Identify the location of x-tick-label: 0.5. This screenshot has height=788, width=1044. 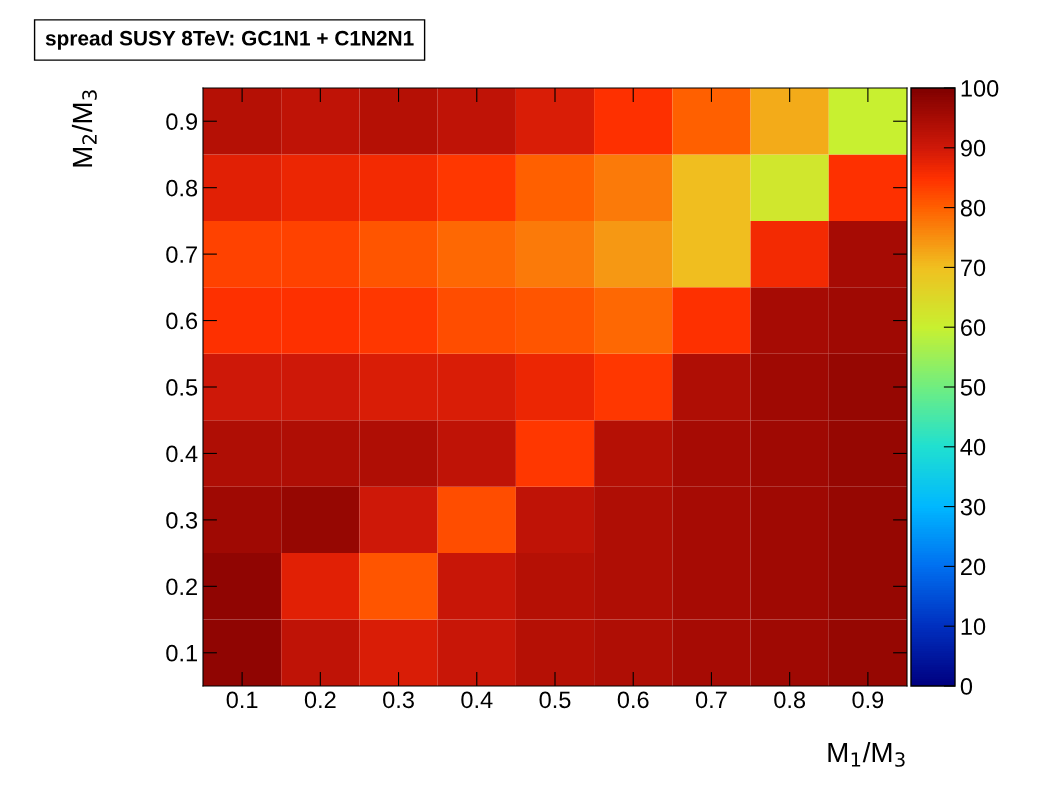
(555, 700).